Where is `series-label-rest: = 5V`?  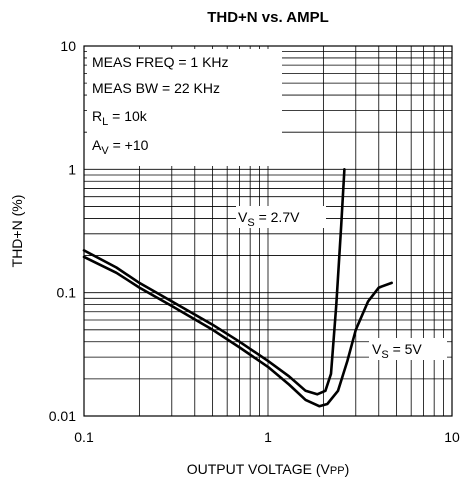
series-label-rest: = 5V is located at coordinates (406, 349).